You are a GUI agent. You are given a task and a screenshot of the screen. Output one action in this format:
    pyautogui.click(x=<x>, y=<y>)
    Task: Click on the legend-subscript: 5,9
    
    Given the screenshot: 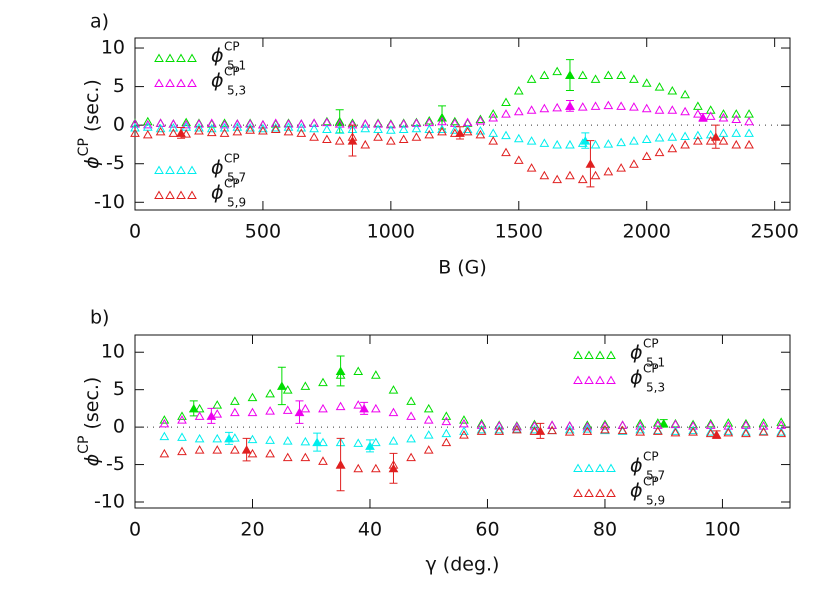 What is the action you would take?
    pyautogui.click(x=655, y=501)
    